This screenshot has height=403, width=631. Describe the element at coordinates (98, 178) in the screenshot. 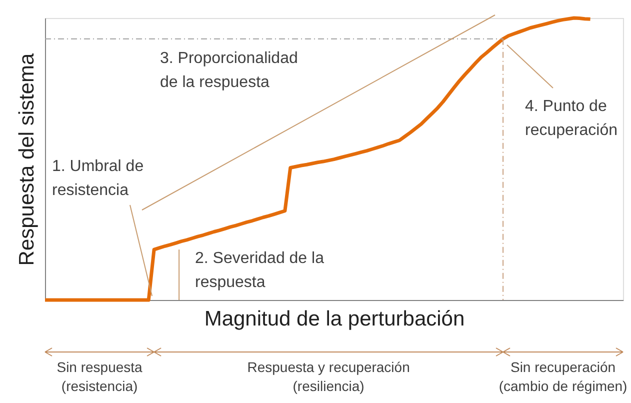

I see `annotation: 1. Umbral de resistencia` at that location.